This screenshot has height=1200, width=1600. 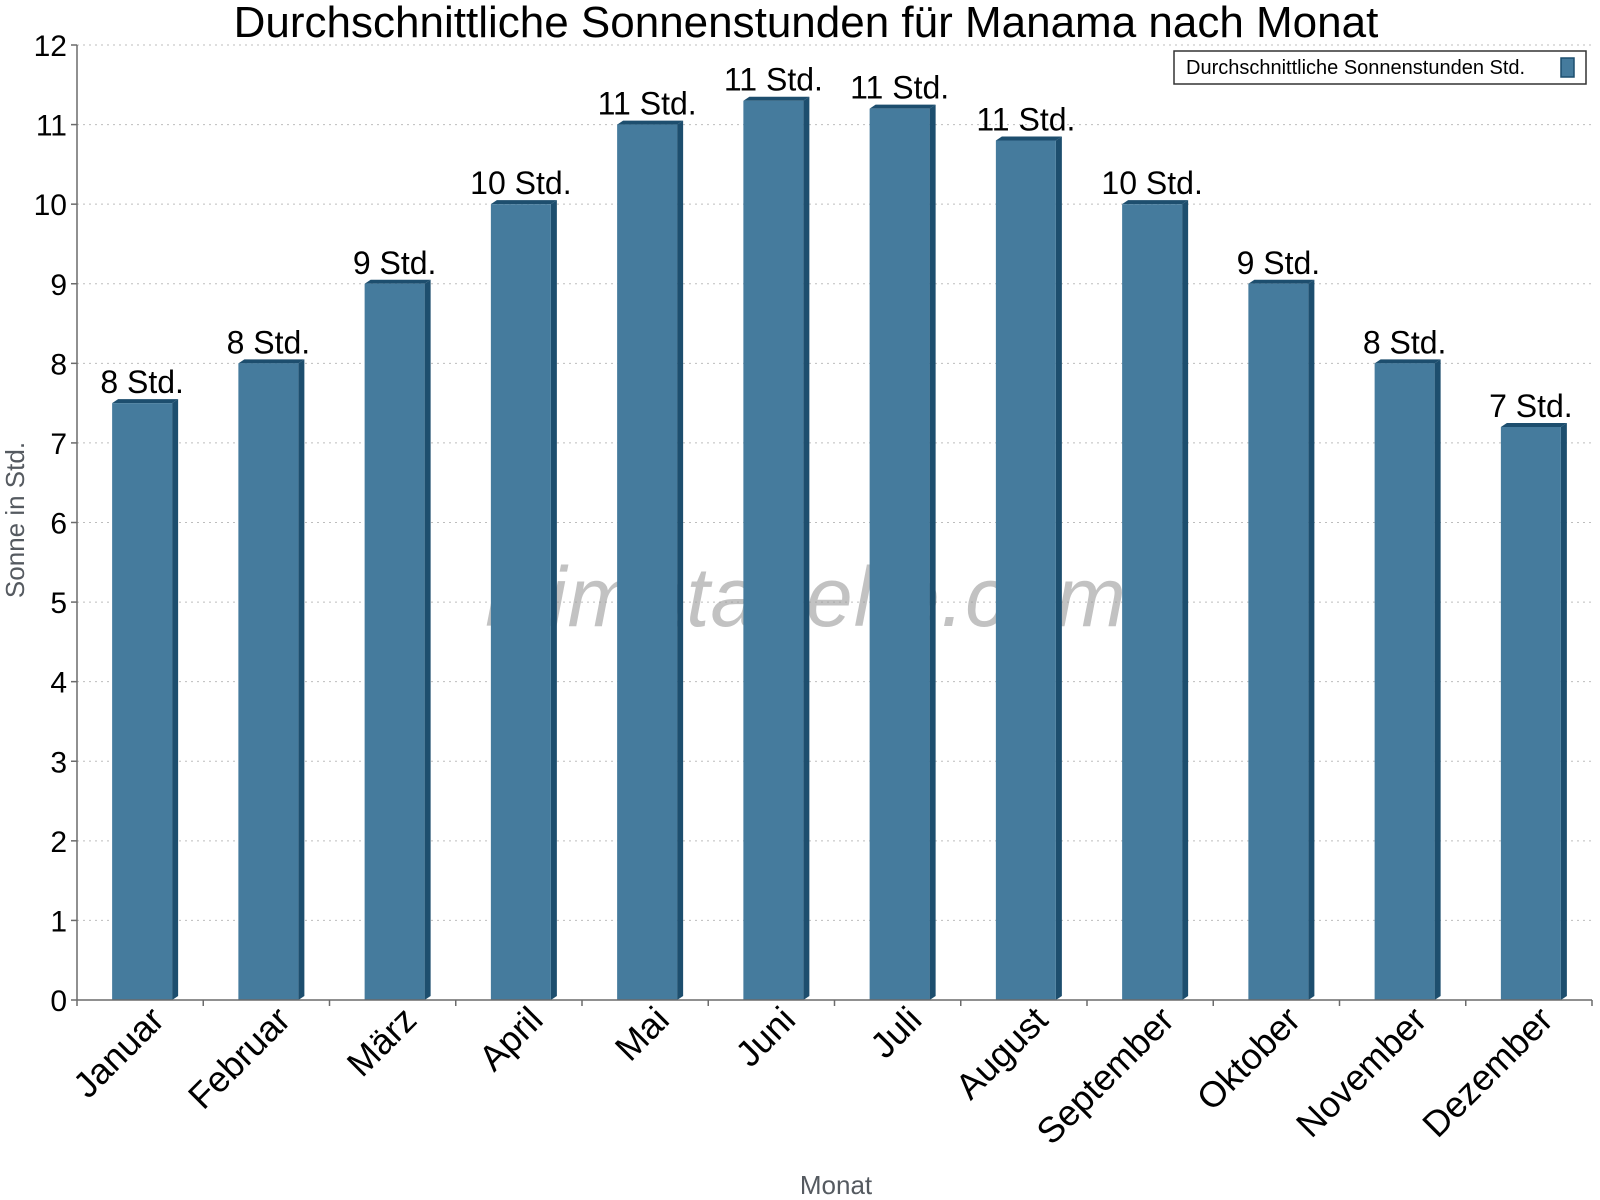 I want to click on legend: Durchschnittliche Sonnenstunden Std., so click(x=1380, y=67).